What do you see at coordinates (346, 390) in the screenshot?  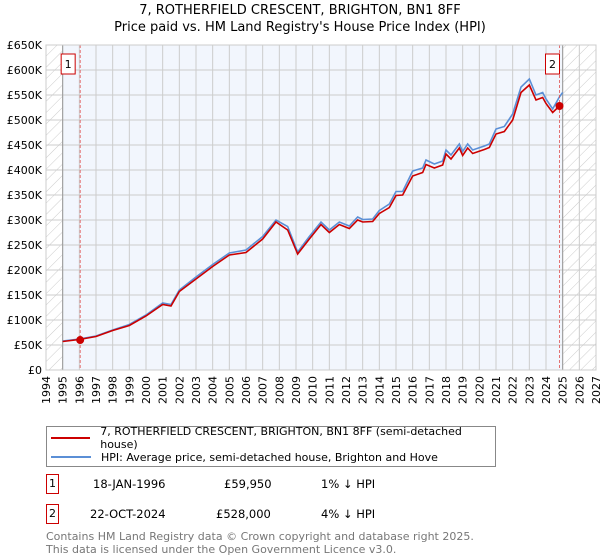 I see `x-tick-label: 2012` at bounding box center [346, 390].